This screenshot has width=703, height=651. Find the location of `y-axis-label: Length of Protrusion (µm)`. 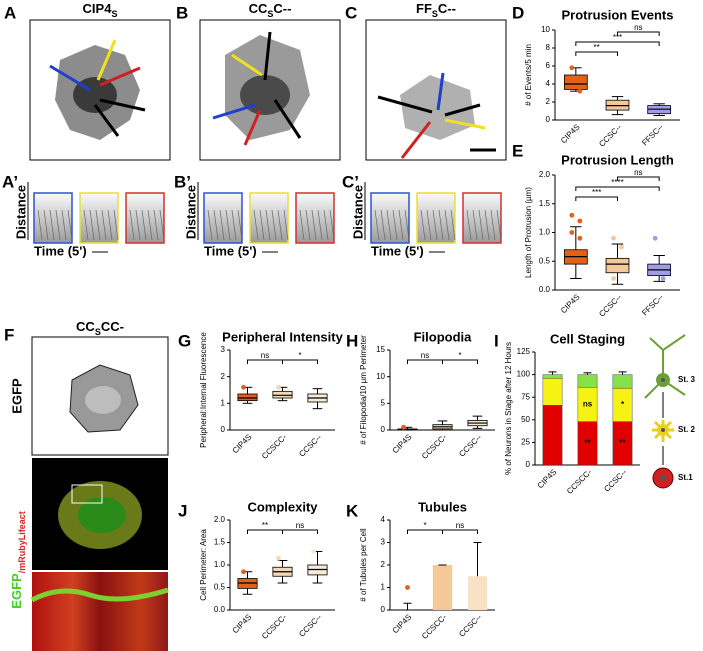

y-axis-label: Length of Protrusion (µm) is located at coordinates (528, 232).